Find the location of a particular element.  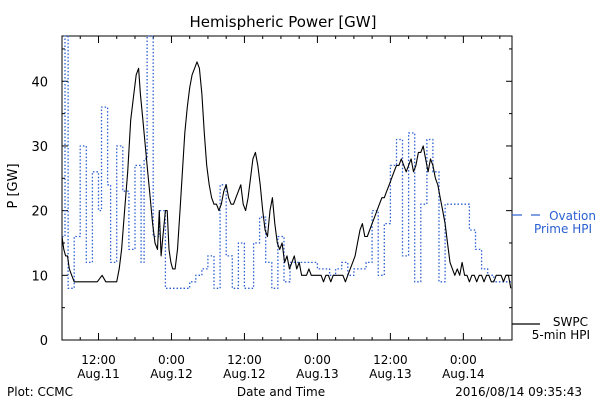

y-axis-label: P [GW] is located at coordinates (13, 185).